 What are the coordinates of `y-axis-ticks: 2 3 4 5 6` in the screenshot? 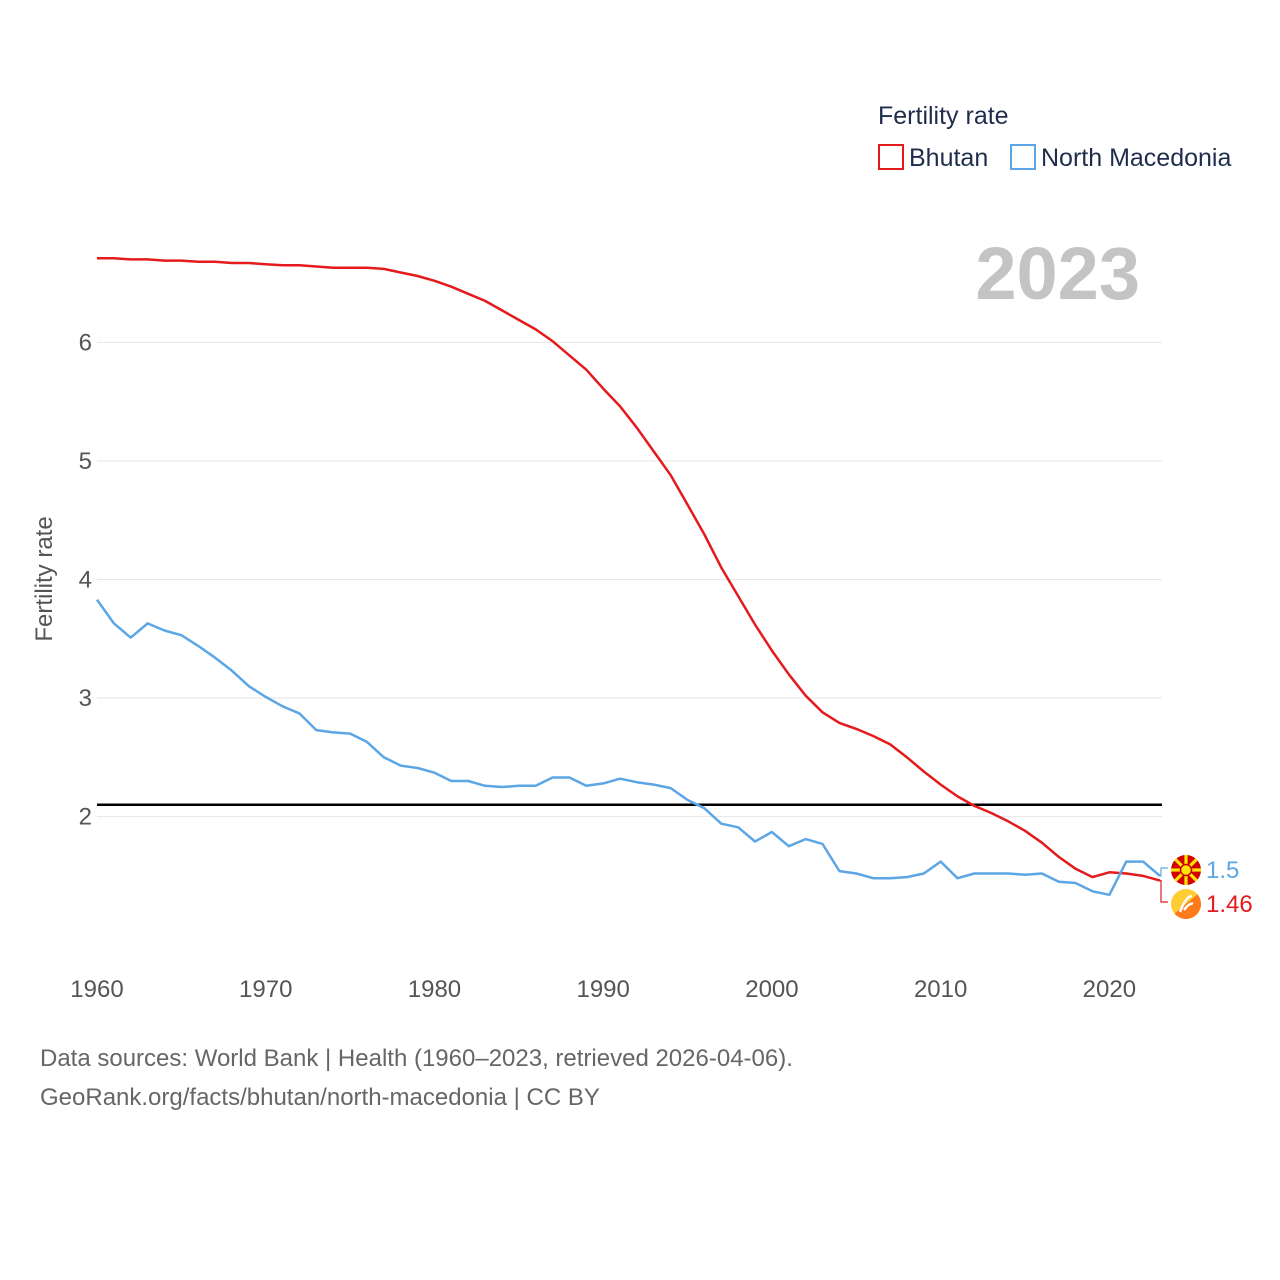 It's located at (85, 579).